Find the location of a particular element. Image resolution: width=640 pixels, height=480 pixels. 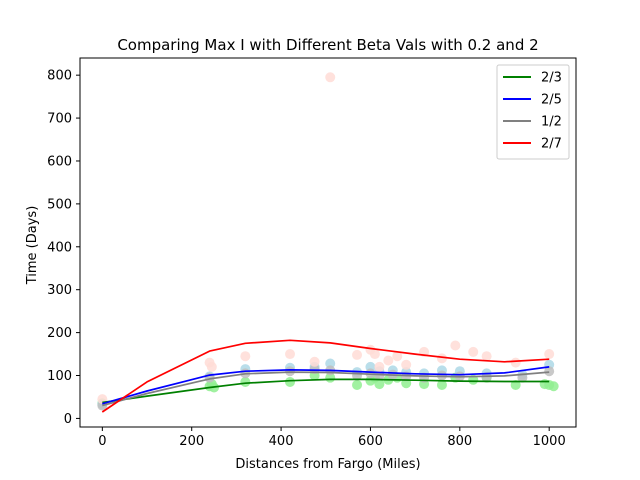

legend-label-0: 2/3 is located at coordinates (551, 78).